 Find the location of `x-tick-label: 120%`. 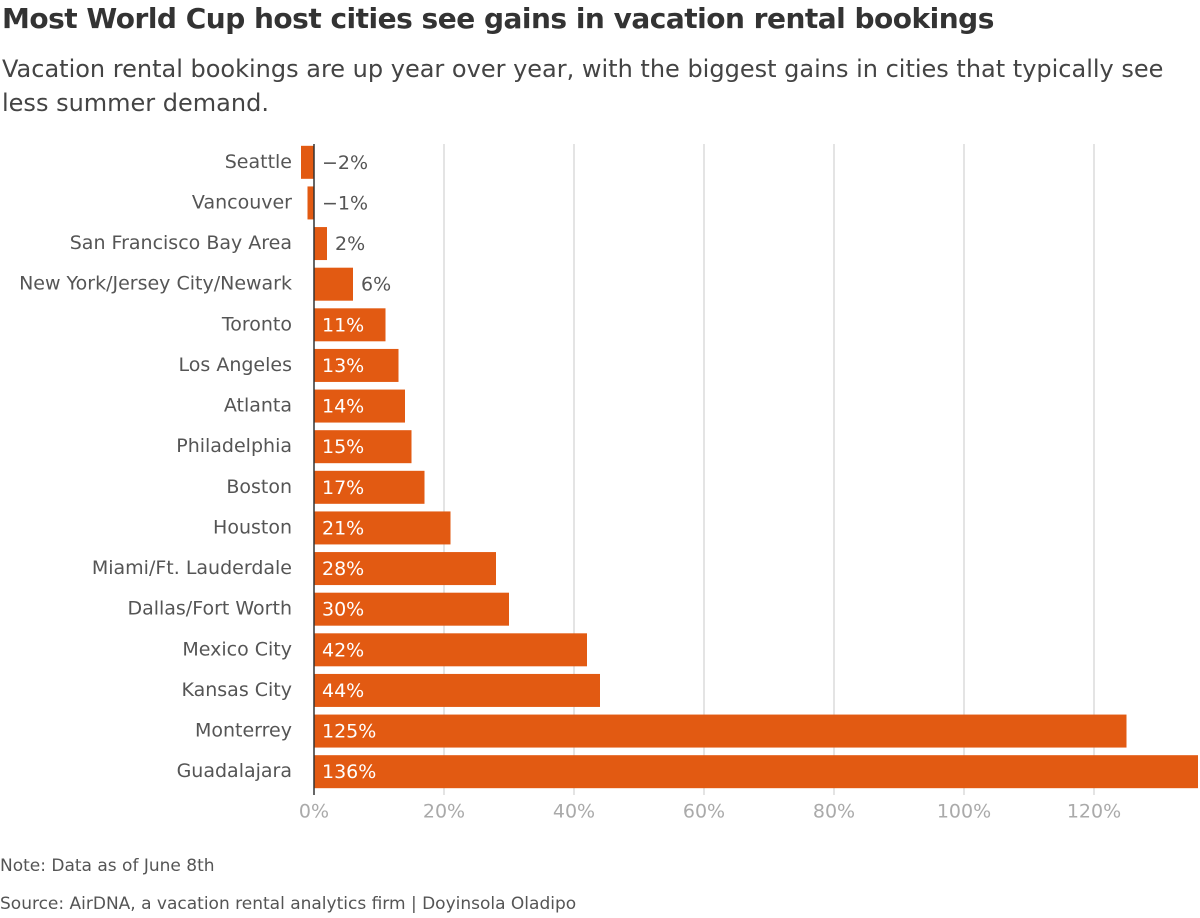

x-tick-label: 120% is located at coordinates (1094, 812).